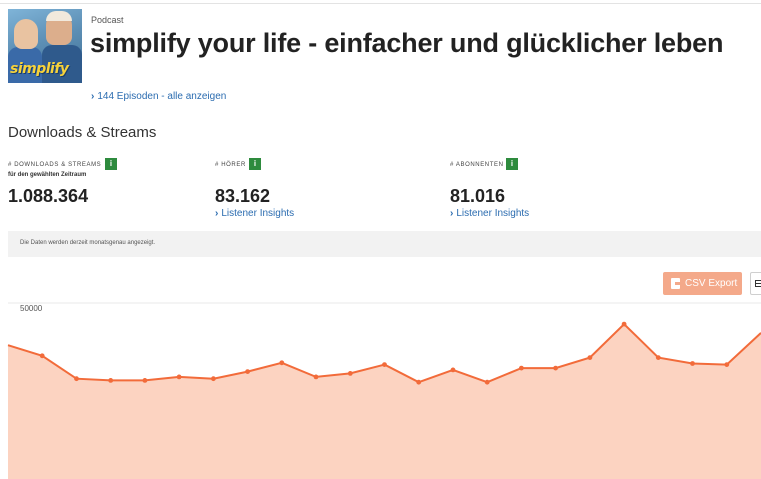  I want to click on section-title: Downloads & Streams, so click(82, 132).